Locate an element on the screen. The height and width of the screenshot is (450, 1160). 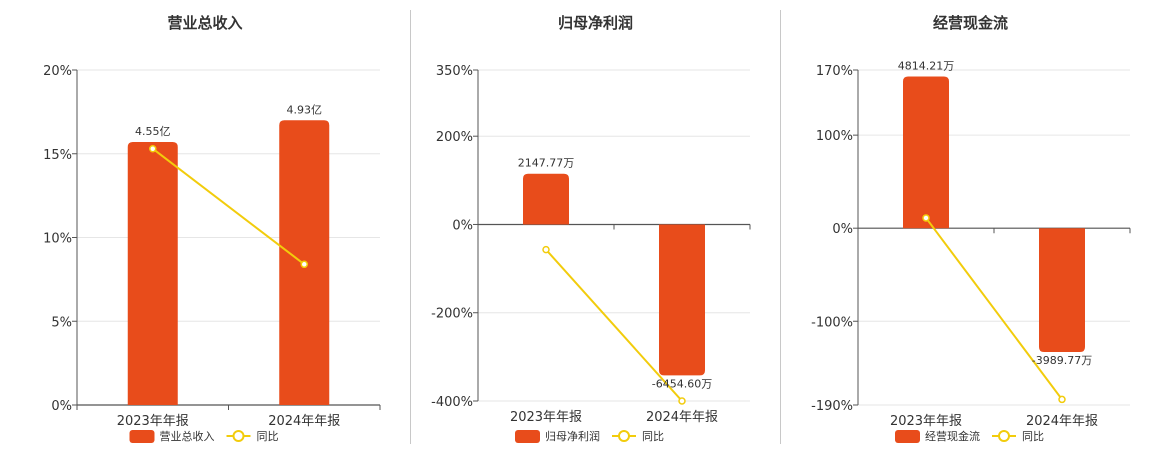
data-label: -3989.77万 is located at coordinates (1062, 360).